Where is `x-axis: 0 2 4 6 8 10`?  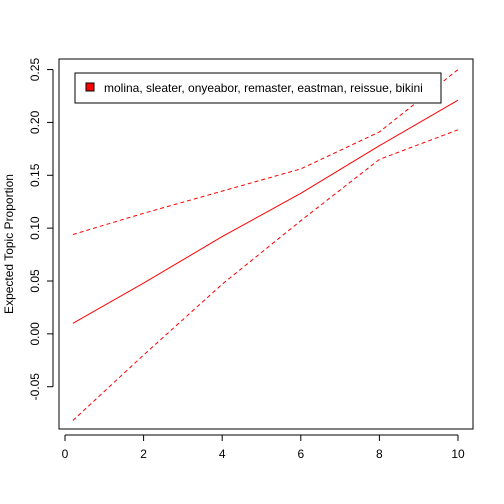
x-axis: 0 2 4 6 8 10 is located at coordinates (263, 447).